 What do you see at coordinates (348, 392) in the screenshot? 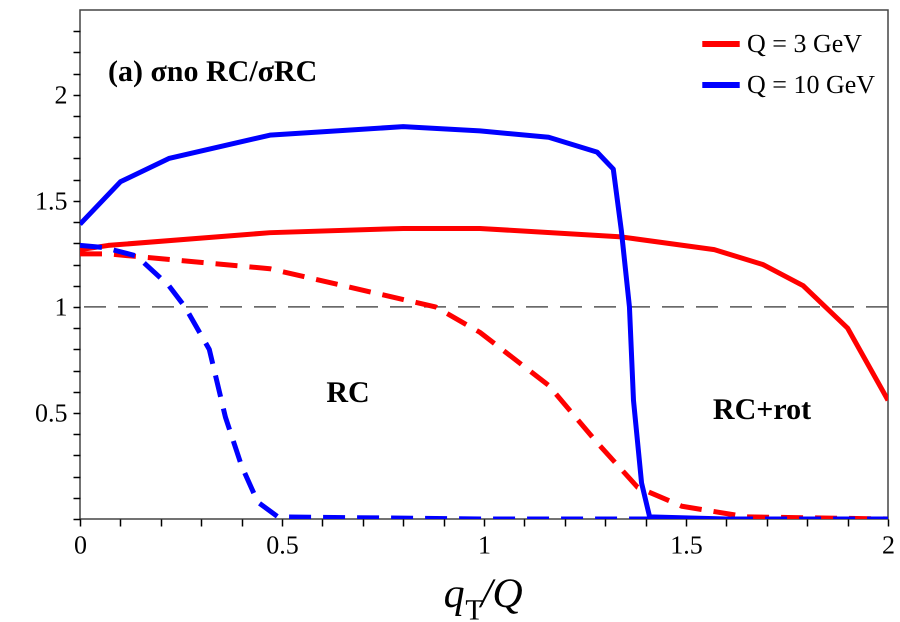
I see `annotation: RC` at bounding box center [348, 392].